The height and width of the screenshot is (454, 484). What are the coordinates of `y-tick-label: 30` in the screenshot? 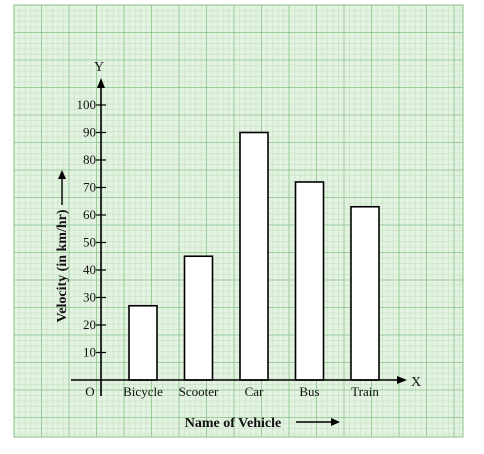 It's located at (89, 297).